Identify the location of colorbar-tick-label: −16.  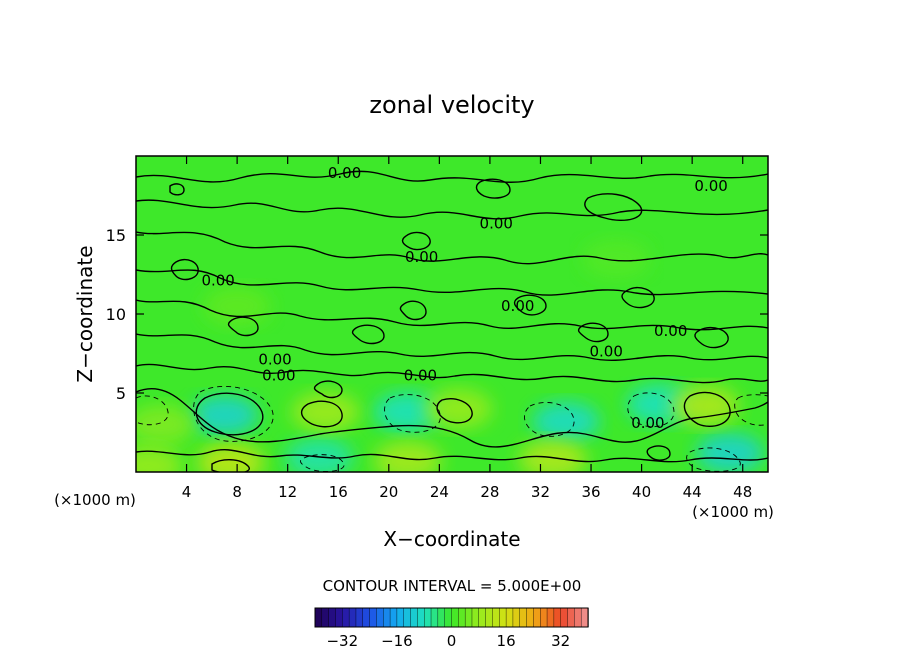
(397, 641).